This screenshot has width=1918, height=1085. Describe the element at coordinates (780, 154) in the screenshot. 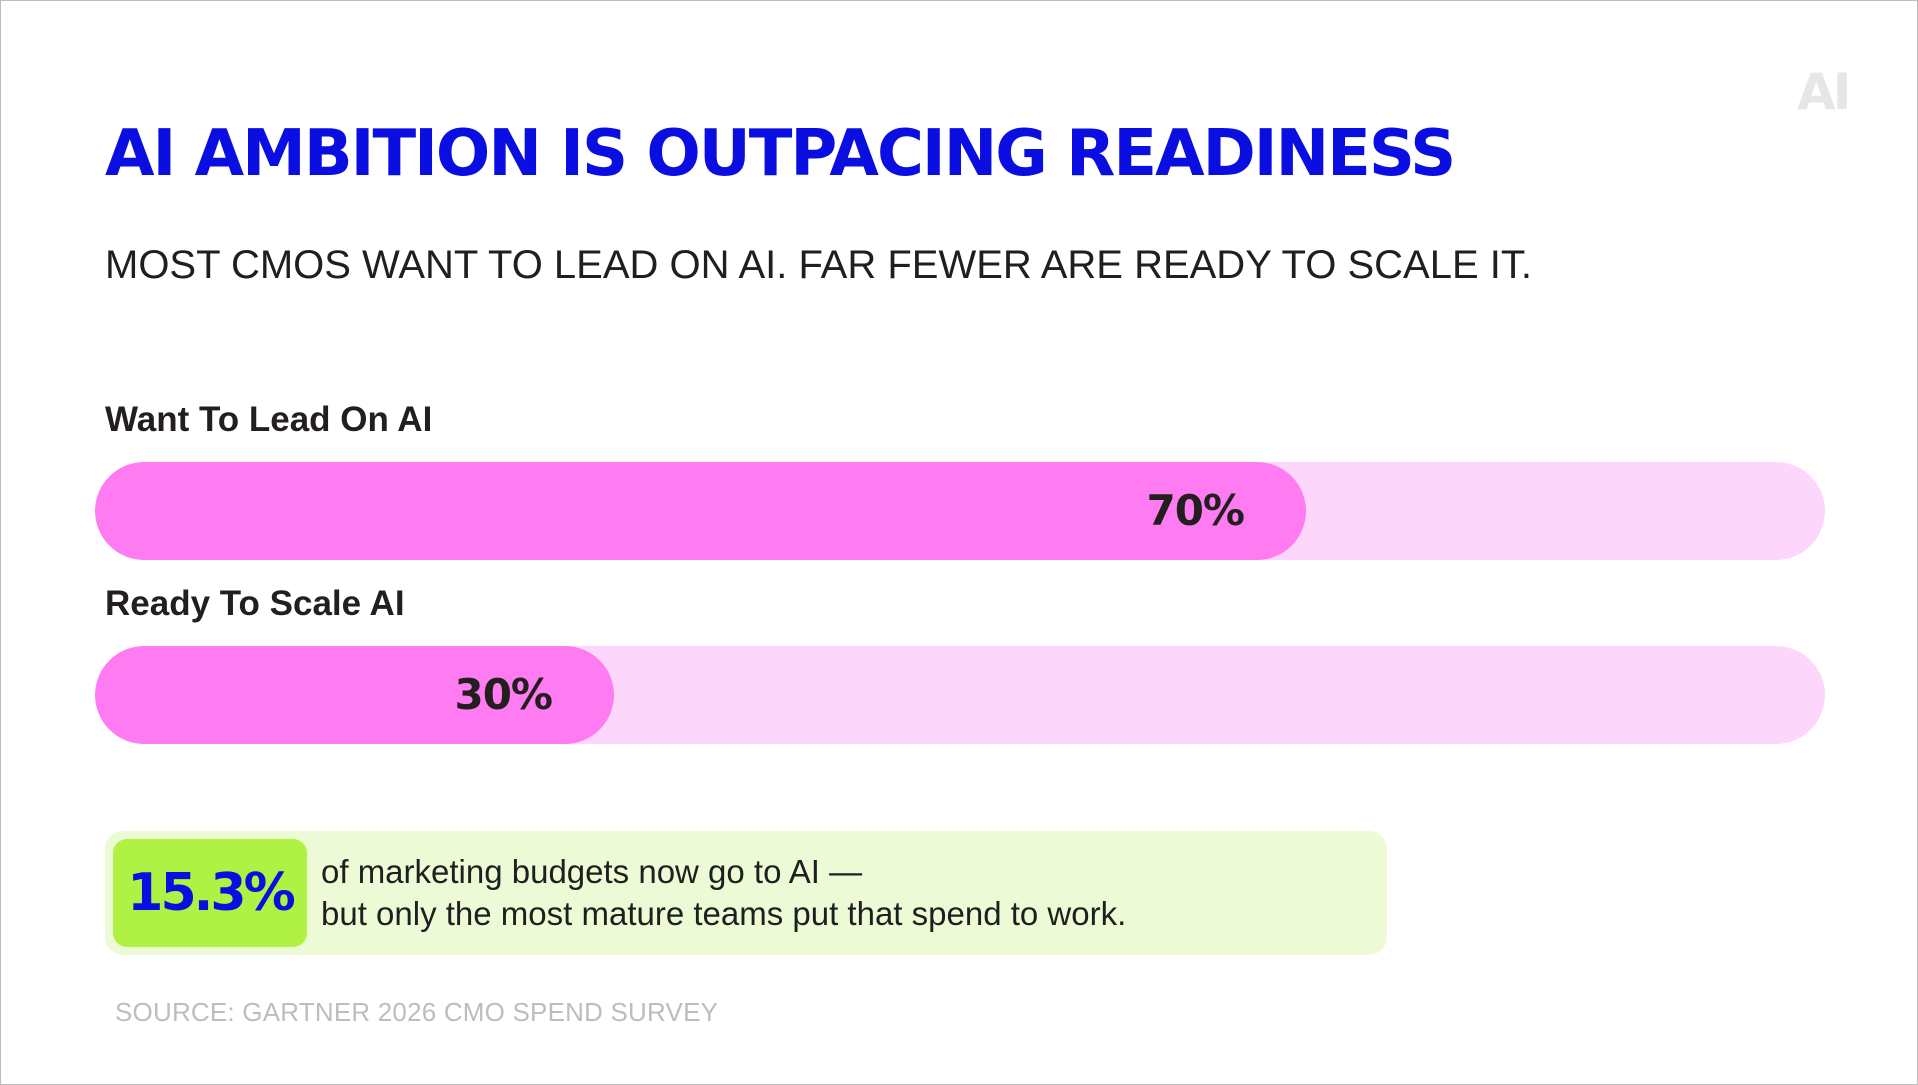

I see `page-title: AI AMBITION IS OUTPACING READINESS` at that location.